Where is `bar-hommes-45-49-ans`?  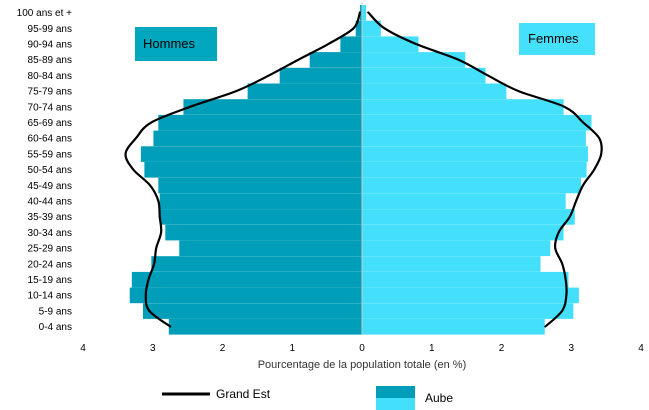 bar-hommes-45-49-ans is located at coordinates (260, 185).